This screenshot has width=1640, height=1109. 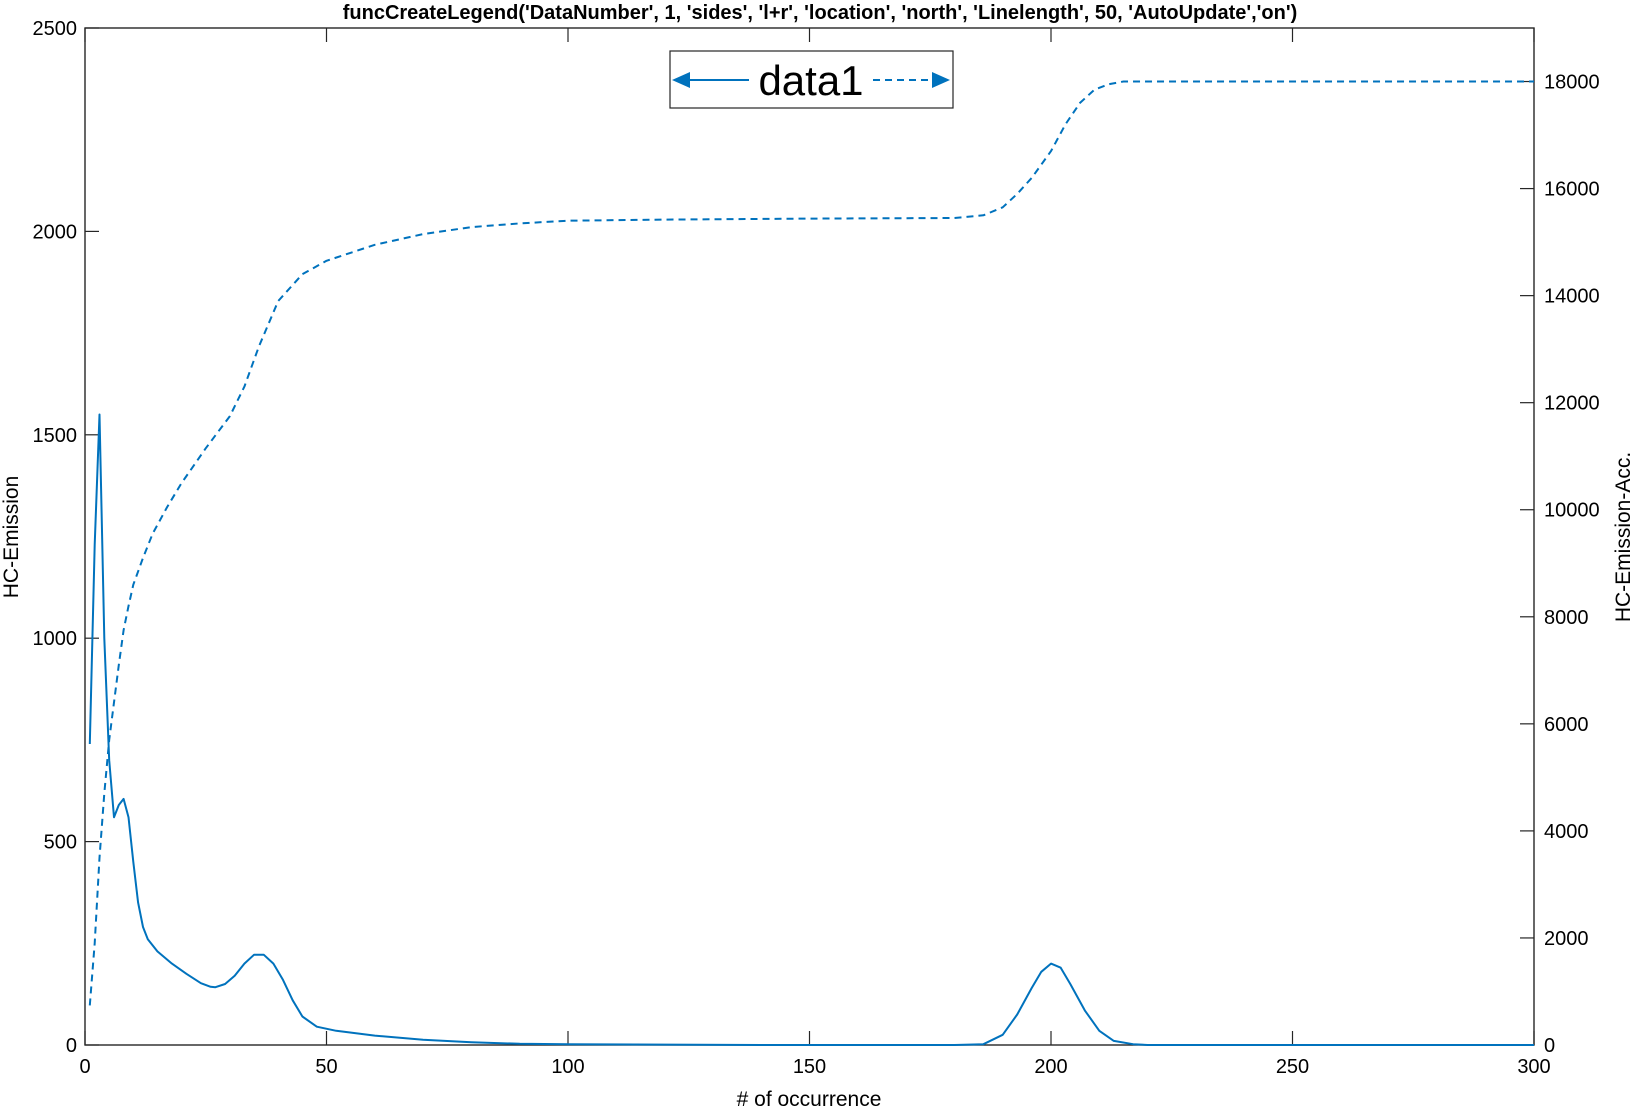 I want to click on x-axis-label: # of occurrence, so click(x=809, y=1098).